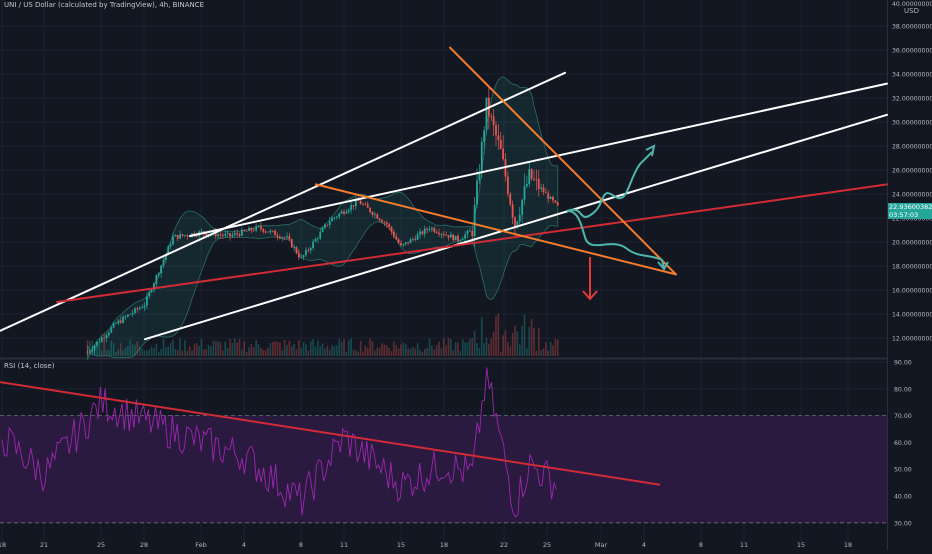 This screenshot has height=554, width=932. Describe the element at coordinates (44, 545) in the screenshot. I see `time-tick-label: 21` at that location.